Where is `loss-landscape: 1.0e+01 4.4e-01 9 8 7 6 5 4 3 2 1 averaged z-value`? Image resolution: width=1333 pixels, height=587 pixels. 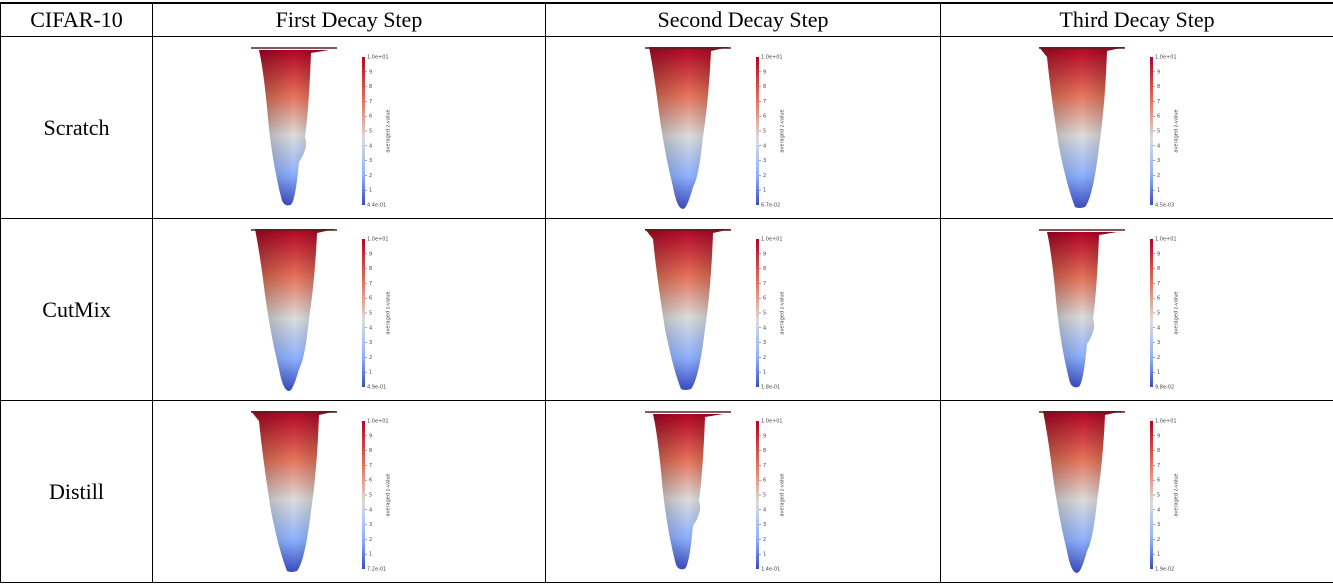 loss-landscape: 1.0e+01 4.4e-01 9 8 7 6 5 4 3 2 1 averaged z-value is located at coordinates (321, 128).